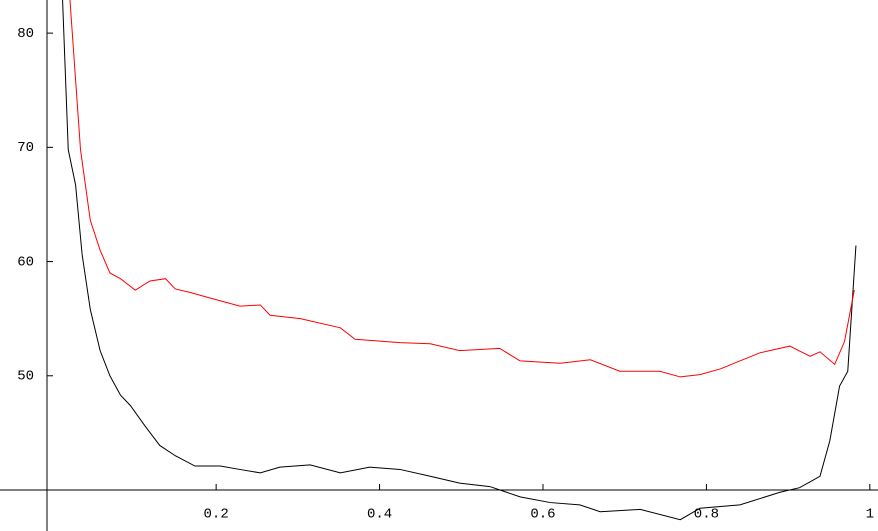 The width and height of the screenshot is (878, 531). Describe the element at coordinates (542, 515) in the screenshot. I see `x-tick-label: 0.6` at that location.